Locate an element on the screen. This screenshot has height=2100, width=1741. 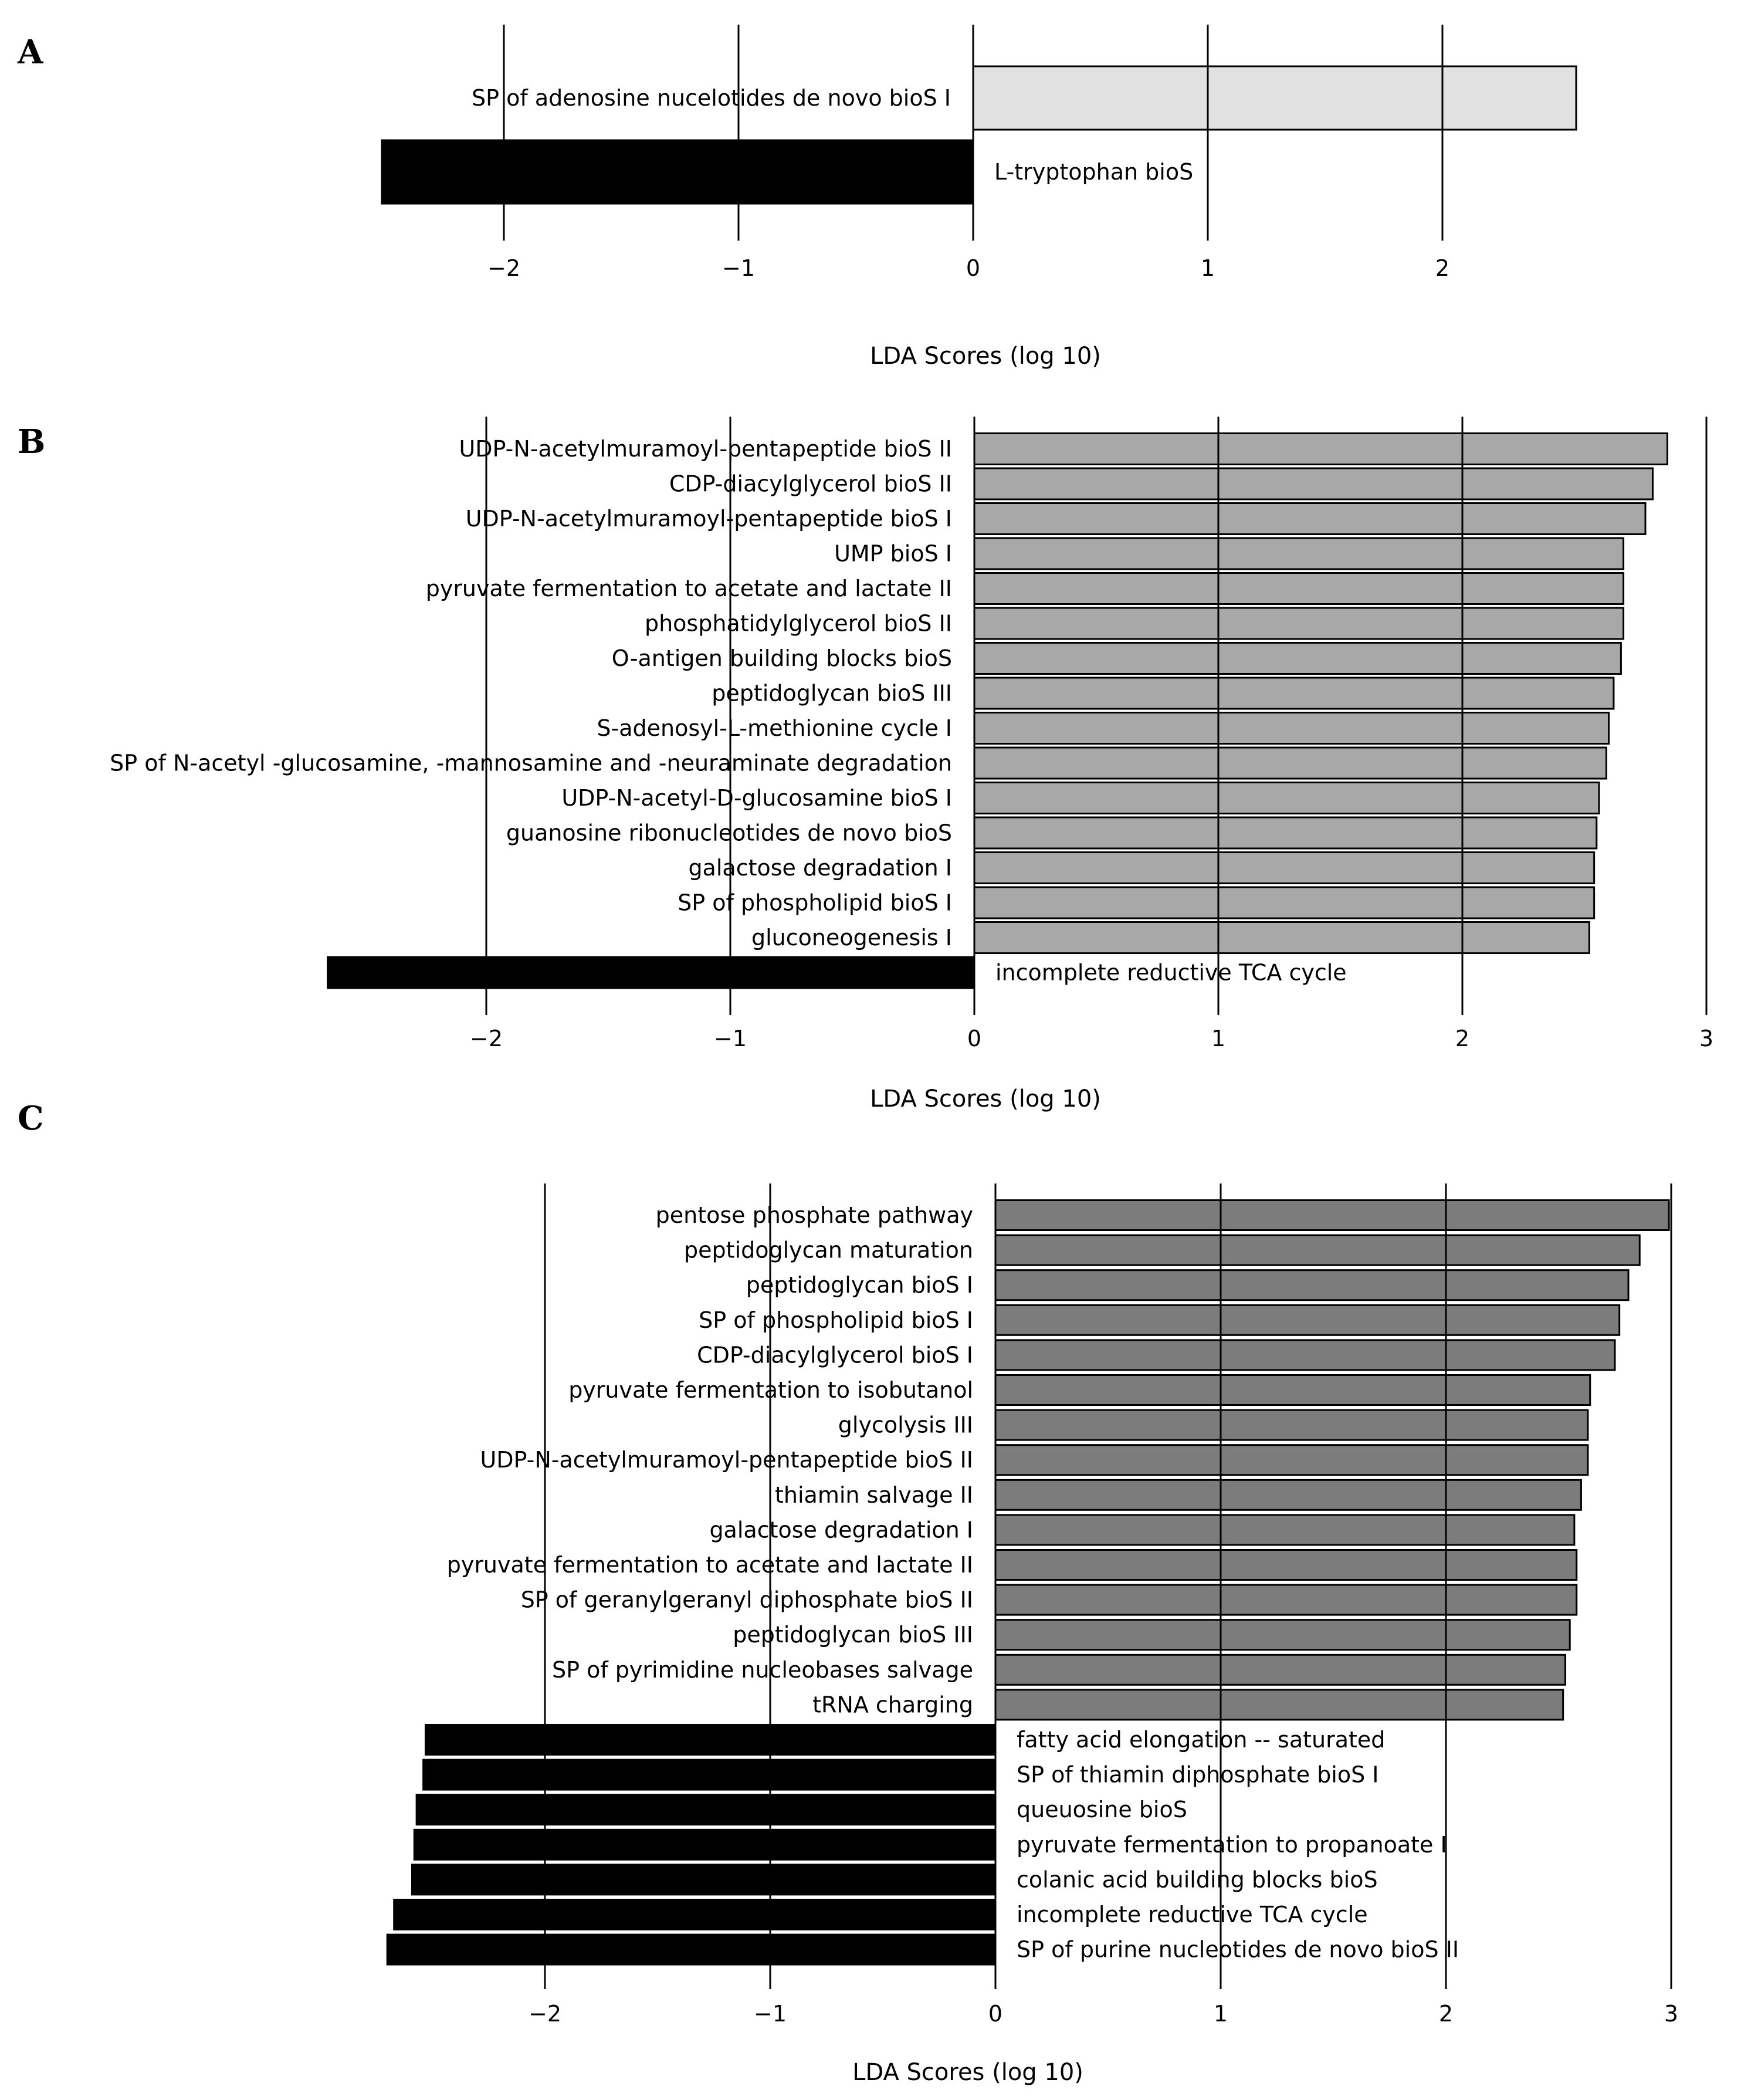
bar-label: incomplete reductive TCA cycle is located at coordinates (1171, 973).